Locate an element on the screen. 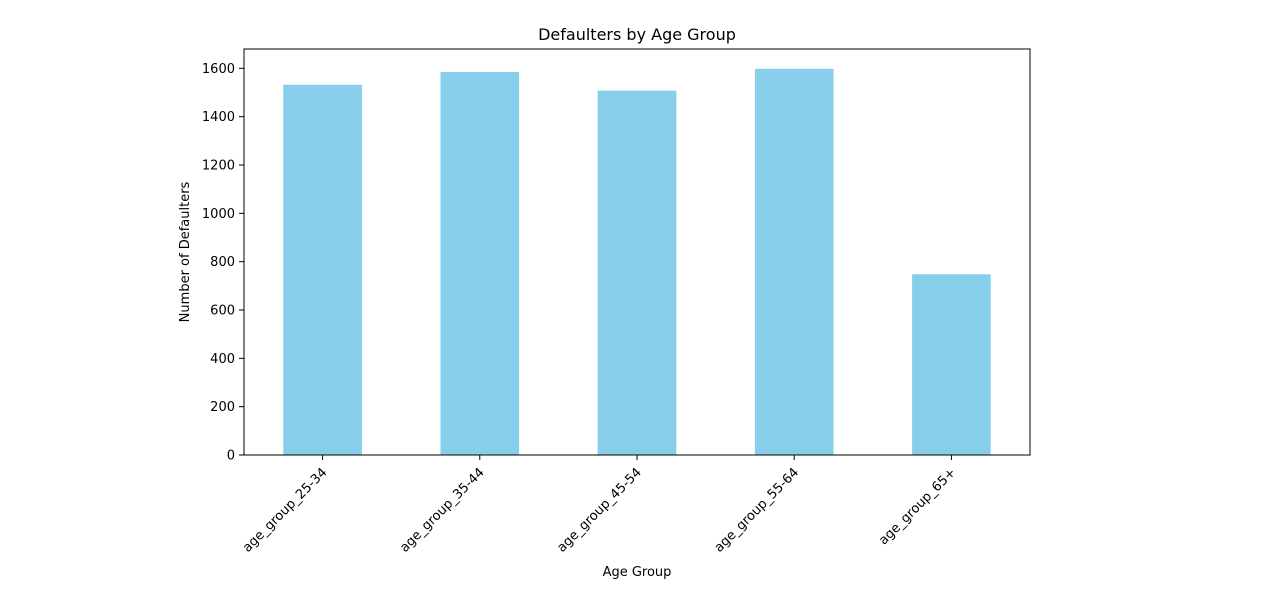 This screenshot has height=612, width=1280. bar-age_group_65+ is located at coordinates (951, 364).